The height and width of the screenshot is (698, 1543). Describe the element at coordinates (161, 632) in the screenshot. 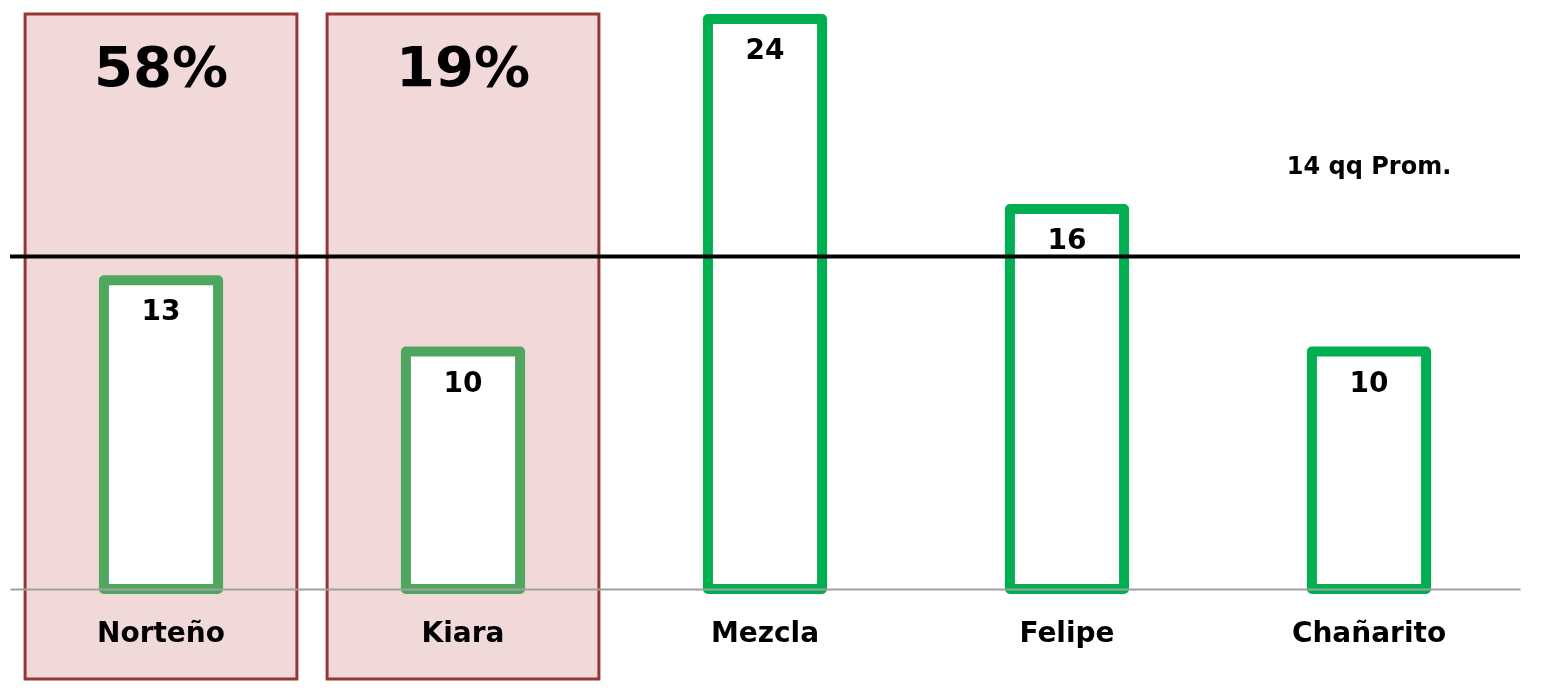

I see `x-tick-label: Norteño` at that location.